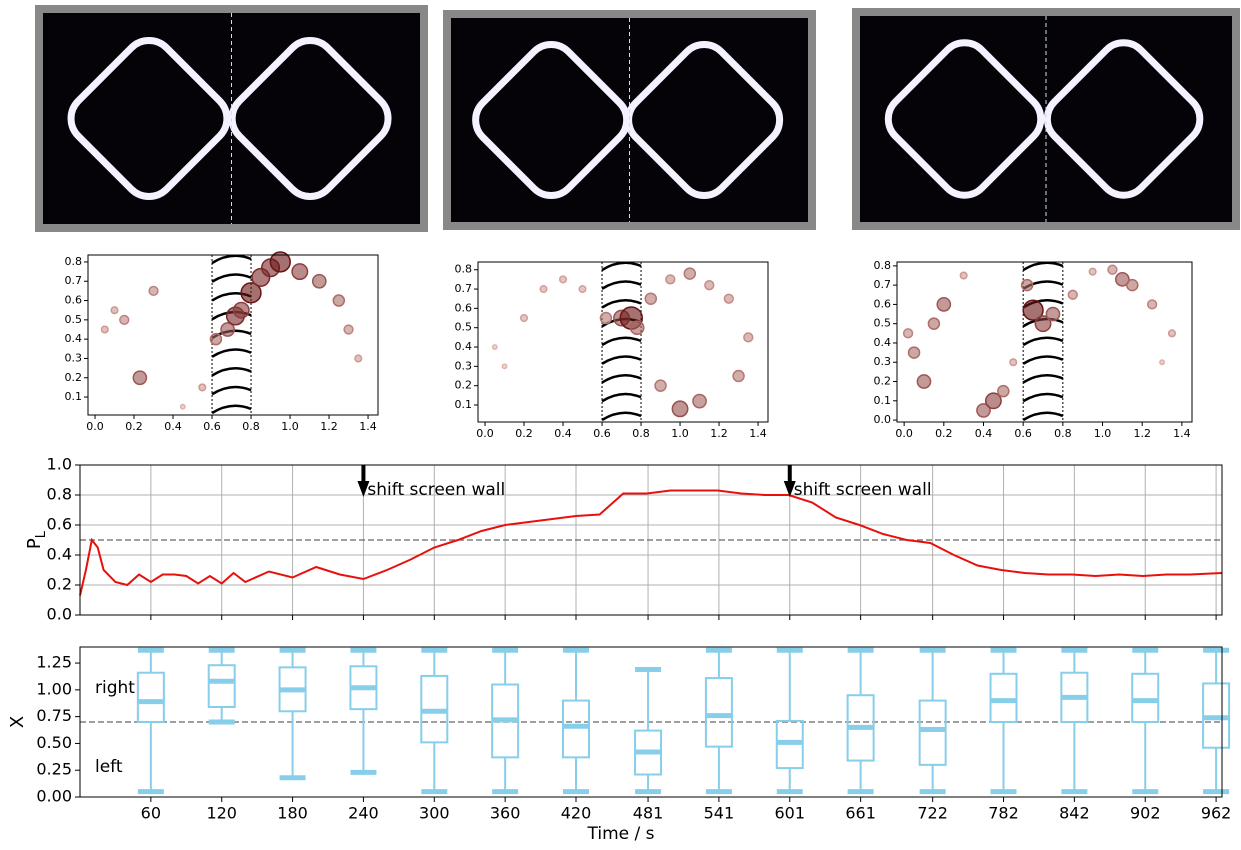 The width and height of the screenshot is (1241, 850). Describe the element at coordinates (1145, 813) in the screenshot. I see `x-tick-label: 902` at that location.